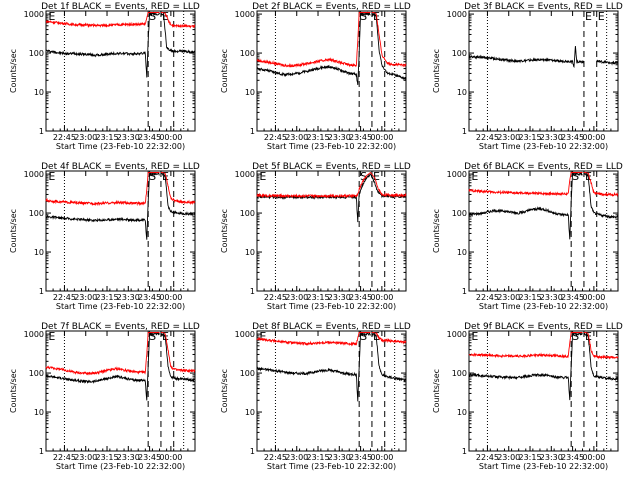  What do you see at coordinates (120, 7) in the screenshot?
I see `chart-title: Det 1f BLACK = Events, RED = LLD` at bounding box center [120, 7].